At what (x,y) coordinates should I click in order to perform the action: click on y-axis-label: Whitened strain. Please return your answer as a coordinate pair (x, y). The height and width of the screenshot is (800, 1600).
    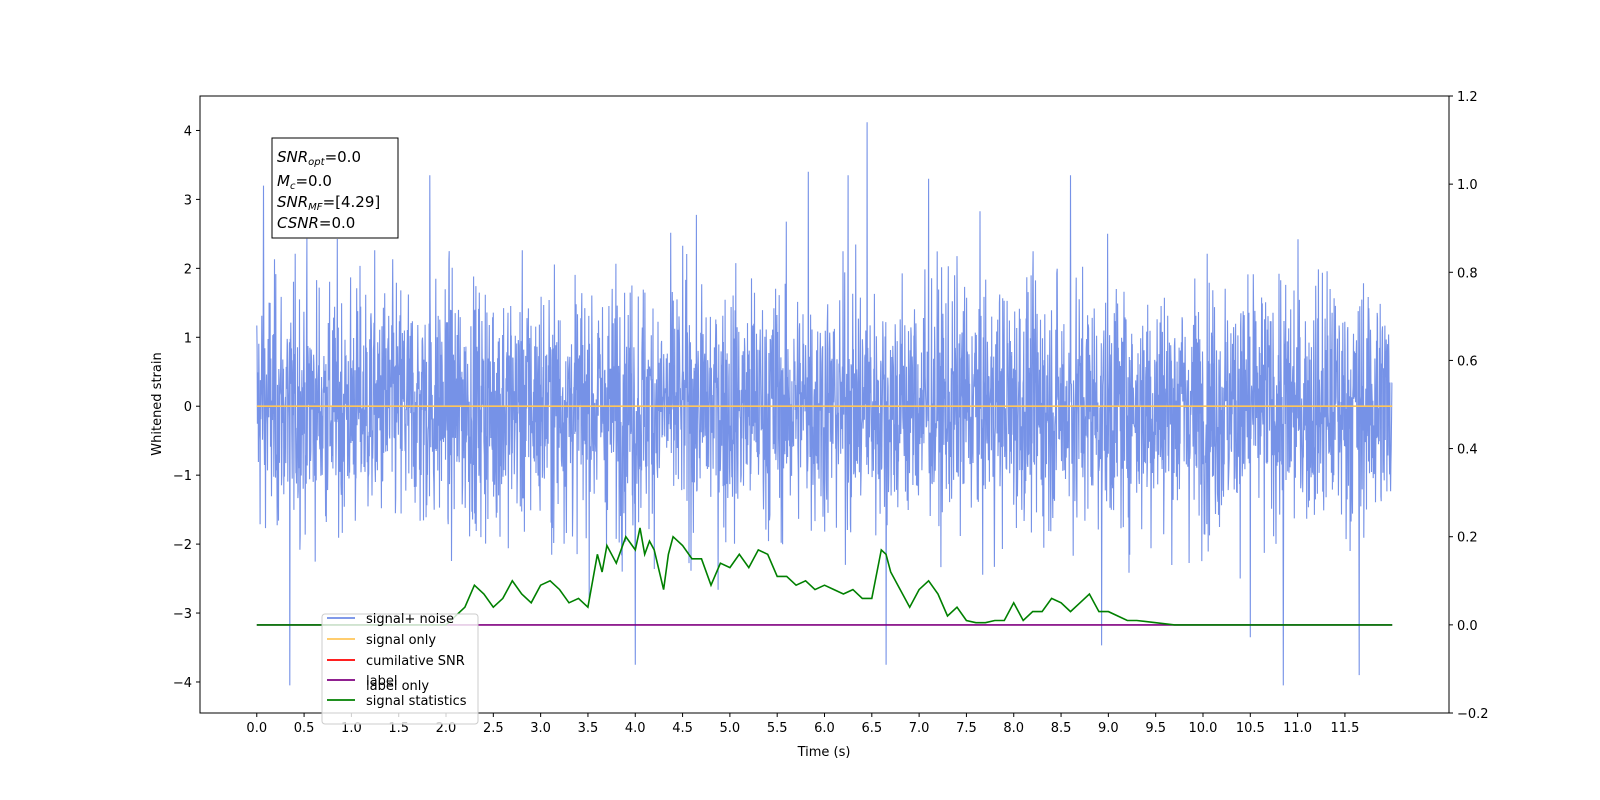
    Looking at the image, I should click on (157, 403).